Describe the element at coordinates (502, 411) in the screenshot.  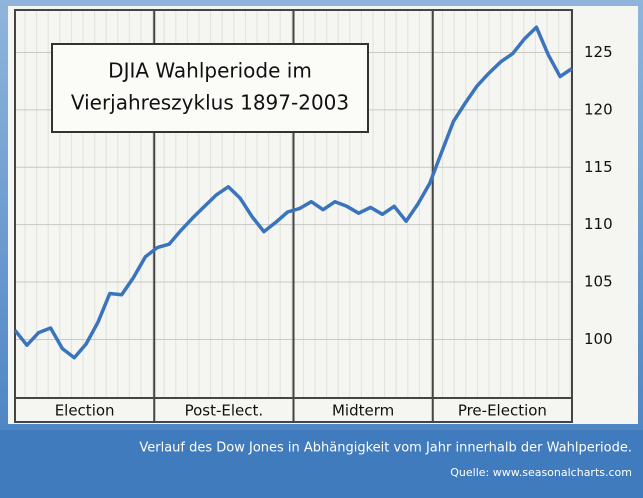
I see `x-tick-label: Pre-Election` at that location.